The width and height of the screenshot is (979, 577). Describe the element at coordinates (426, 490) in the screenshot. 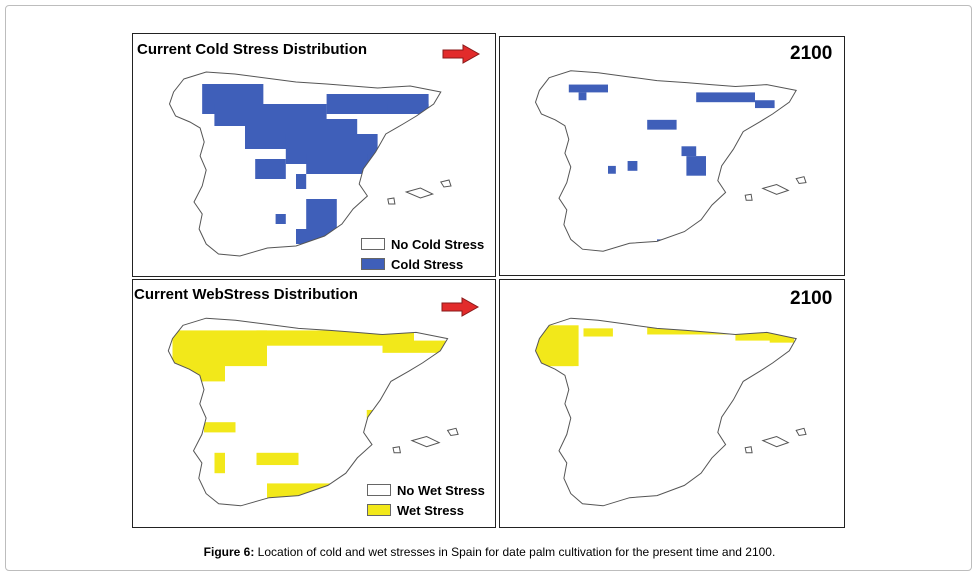

I see `legend-item-no-wet-stress: No Wet Stress` at that location.